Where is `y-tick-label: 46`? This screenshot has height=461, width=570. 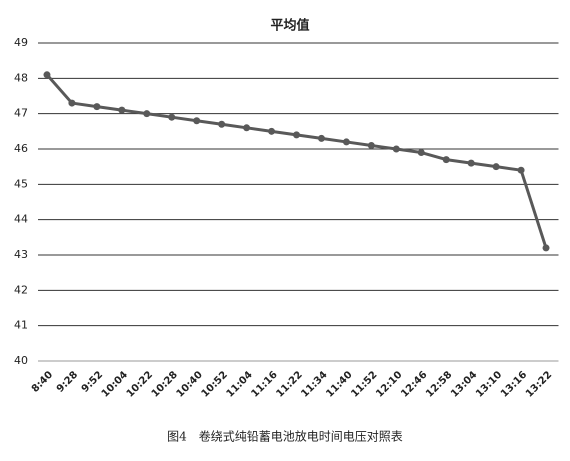
y-tick-label: 46 is located at coordinates (21, 148).